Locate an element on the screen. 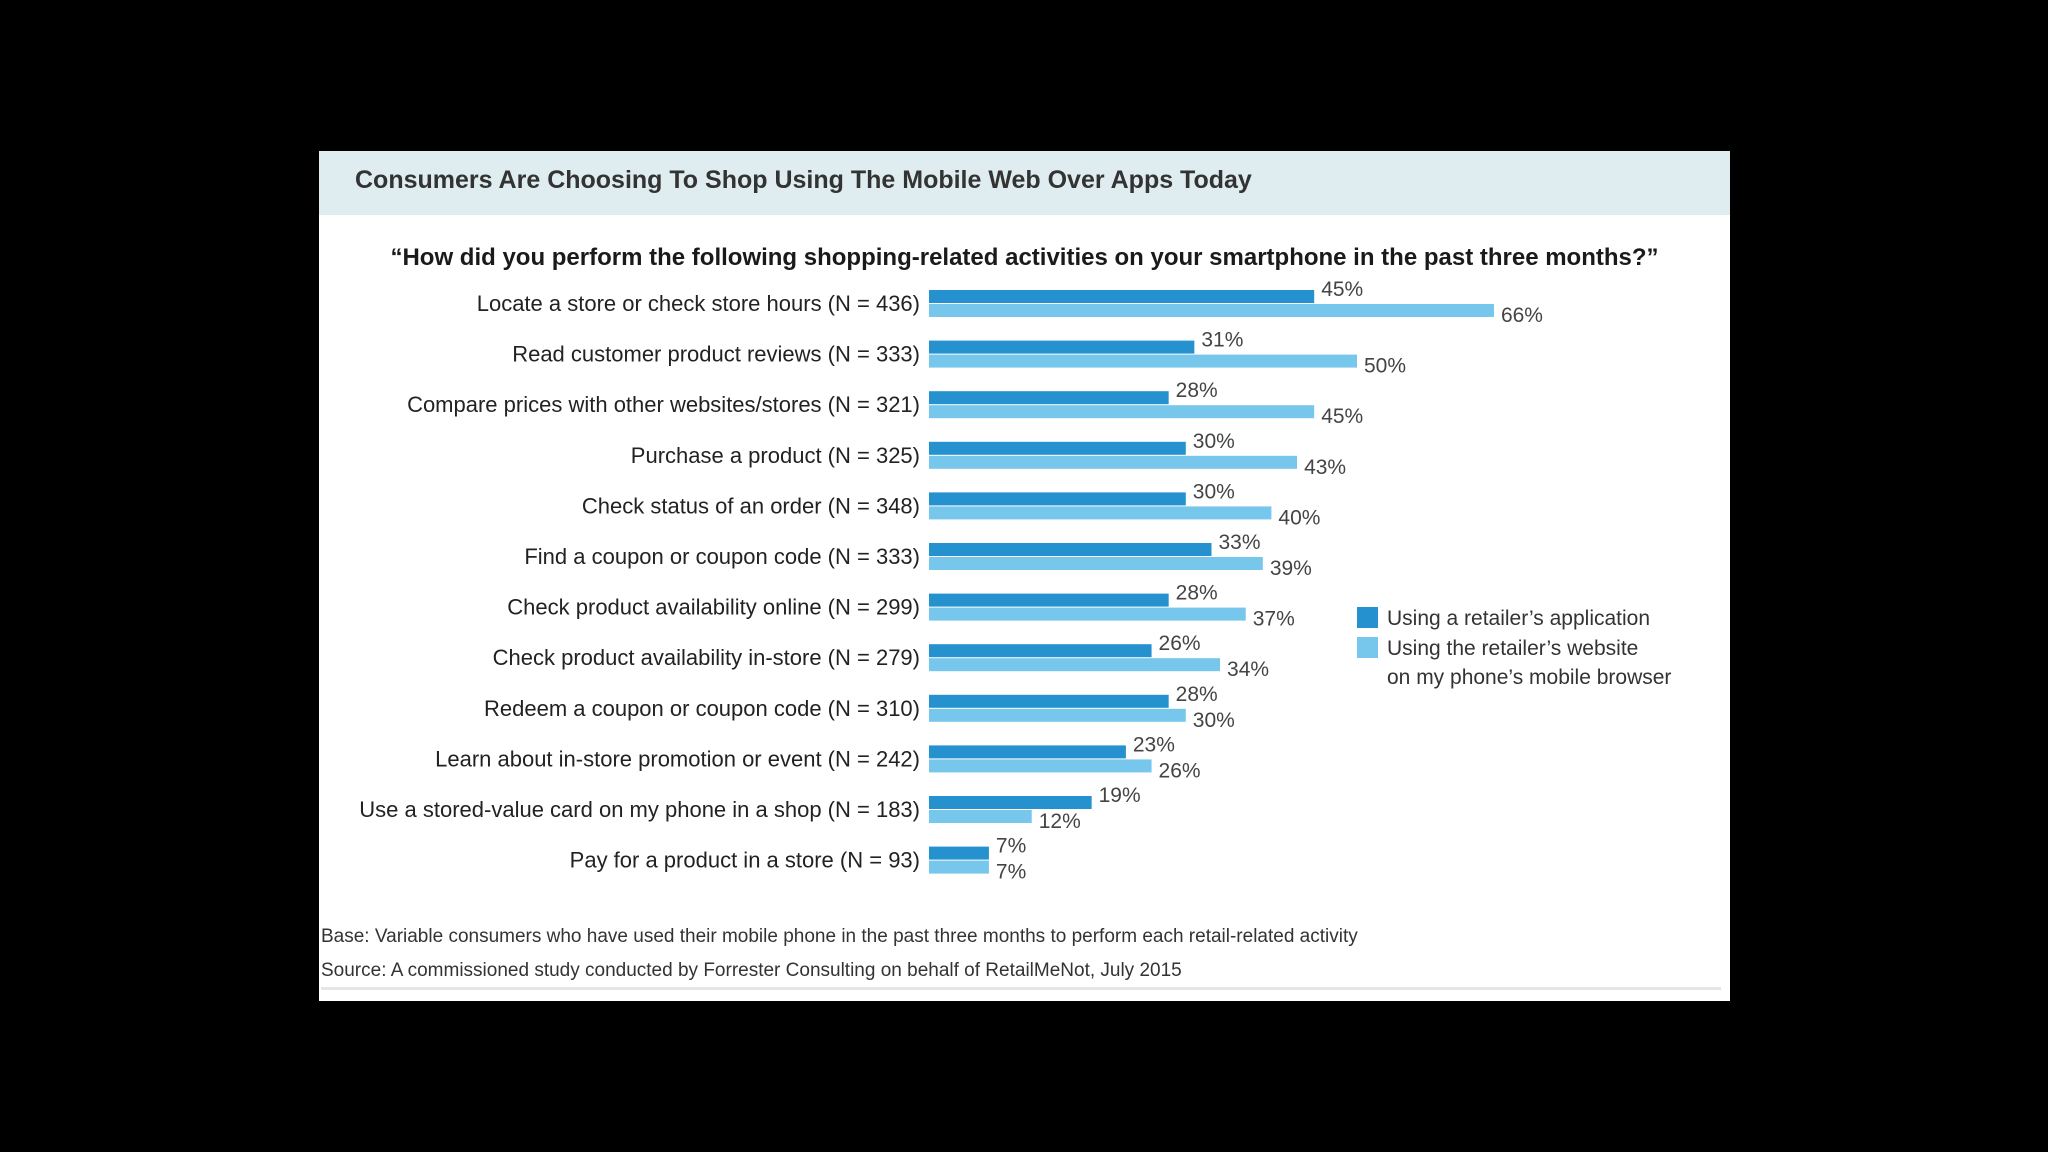  category-label-purchase-a-product: Purchase a product (N = 325) is located at coordinates (775, 455).